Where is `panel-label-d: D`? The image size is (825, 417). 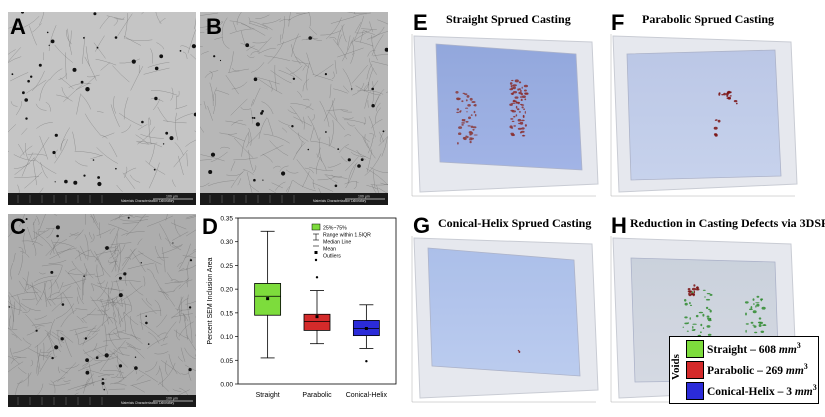 panel-label-d: D is located at coordinates (210, 226).